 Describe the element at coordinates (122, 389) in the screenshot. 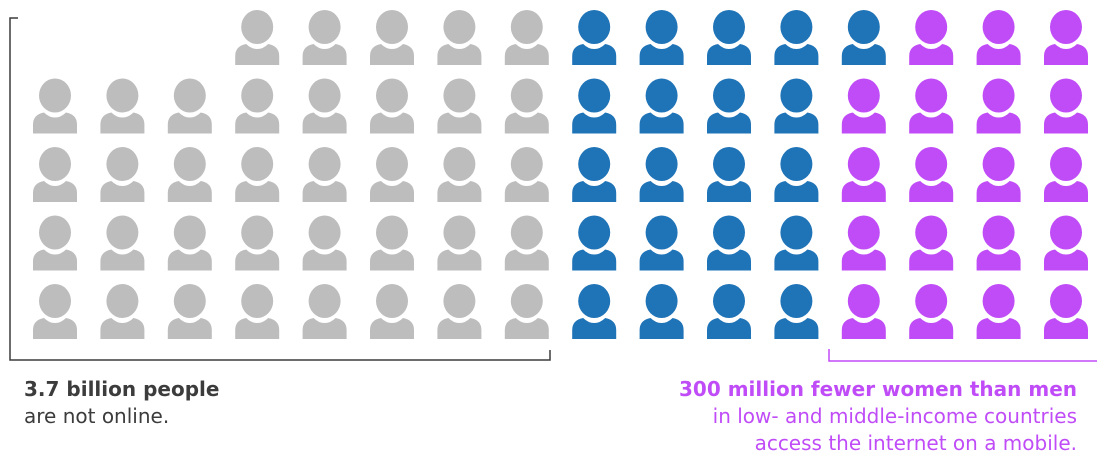

I see `offline-caption-bold: 3.7 billion people` at that location.